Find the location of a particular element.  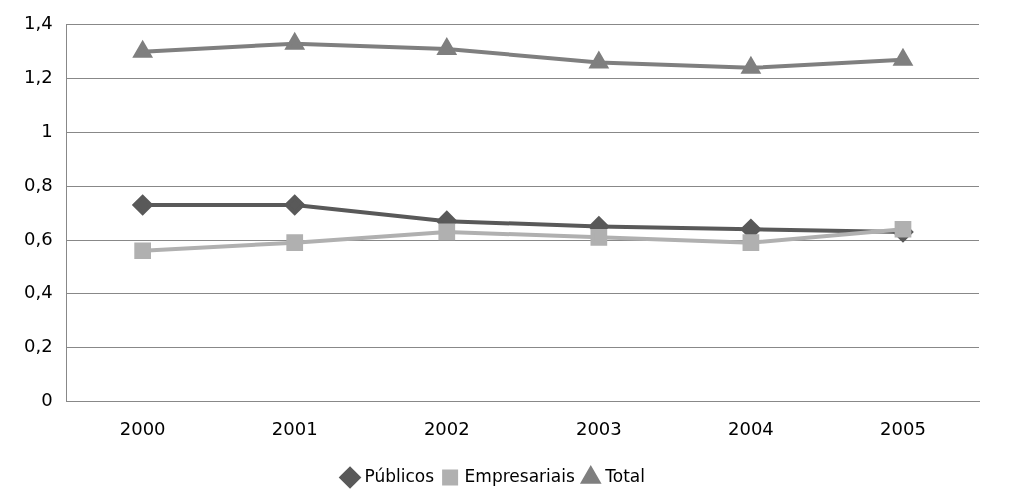

x-tick-label: 2002 is located at coordinates (446, 428).